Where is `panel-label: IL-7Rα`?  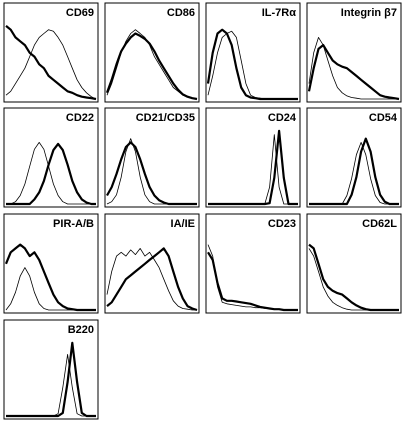
panel-label: IL-7Rα is located at coordinates (279, 13).